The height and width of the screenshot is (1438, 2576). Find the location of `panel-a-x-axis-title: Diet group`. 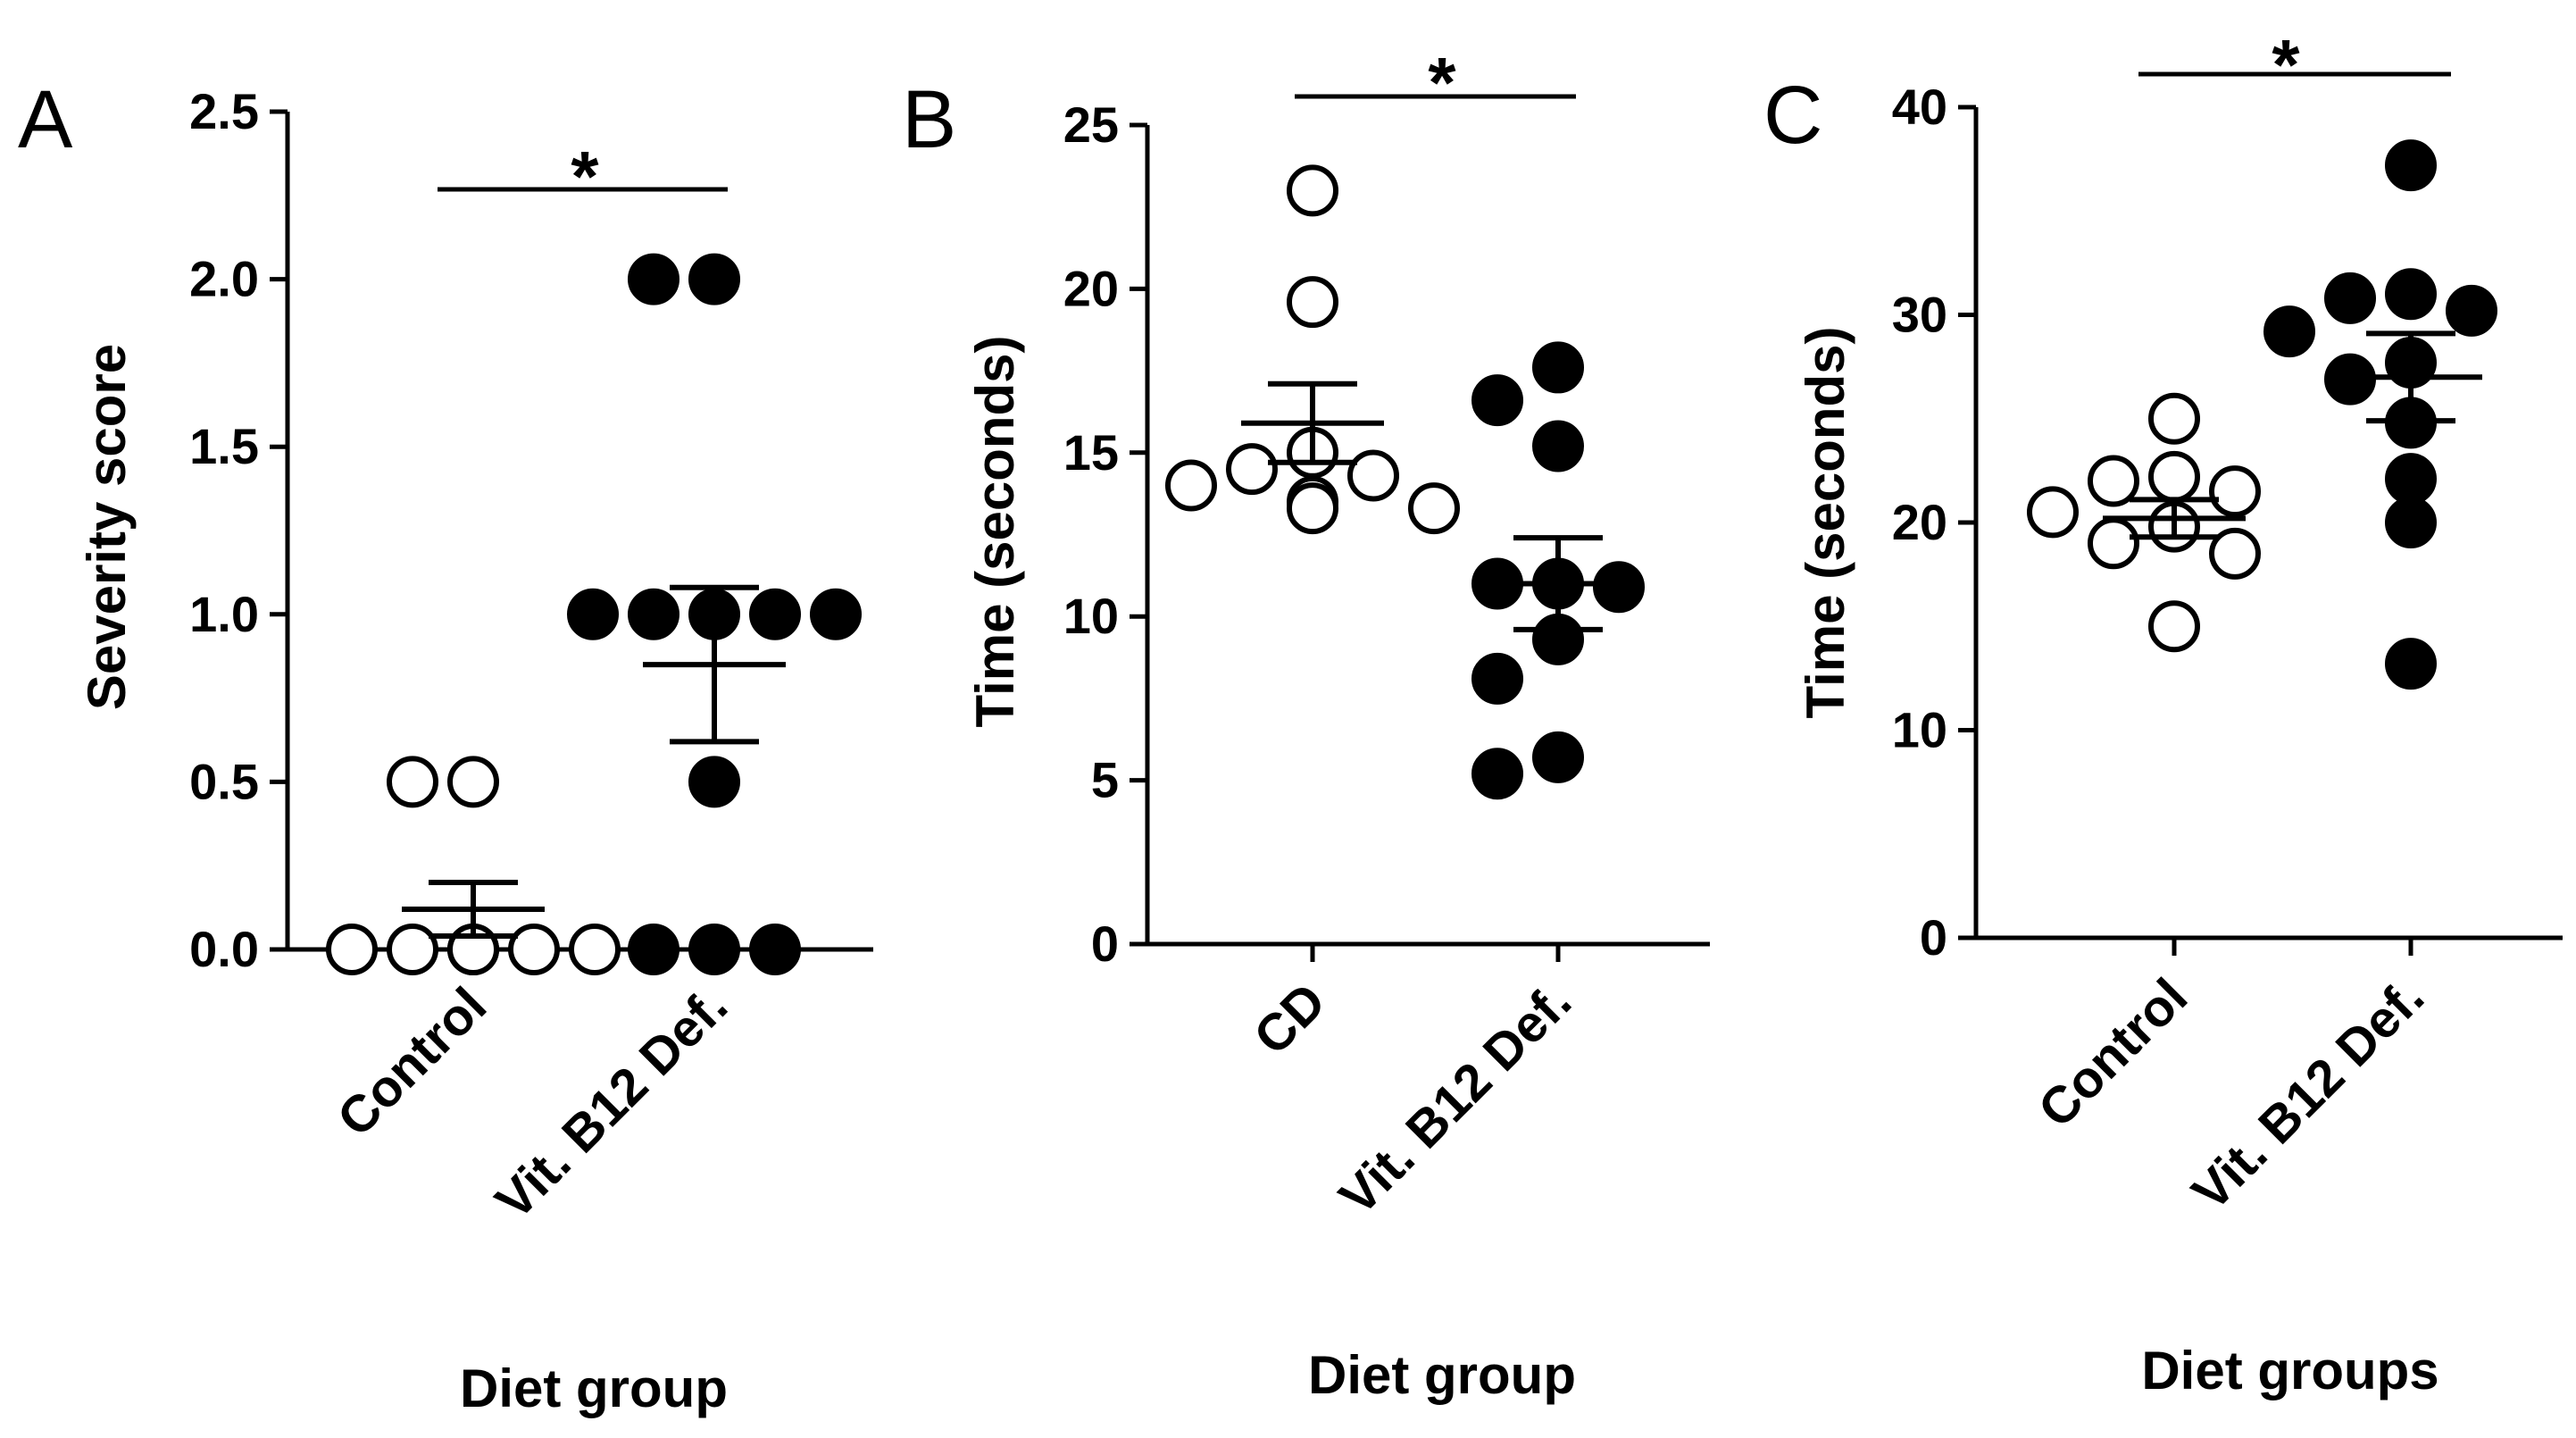

panel-a-x-axis-title: Diet group is located at coordinates (594, 1388).